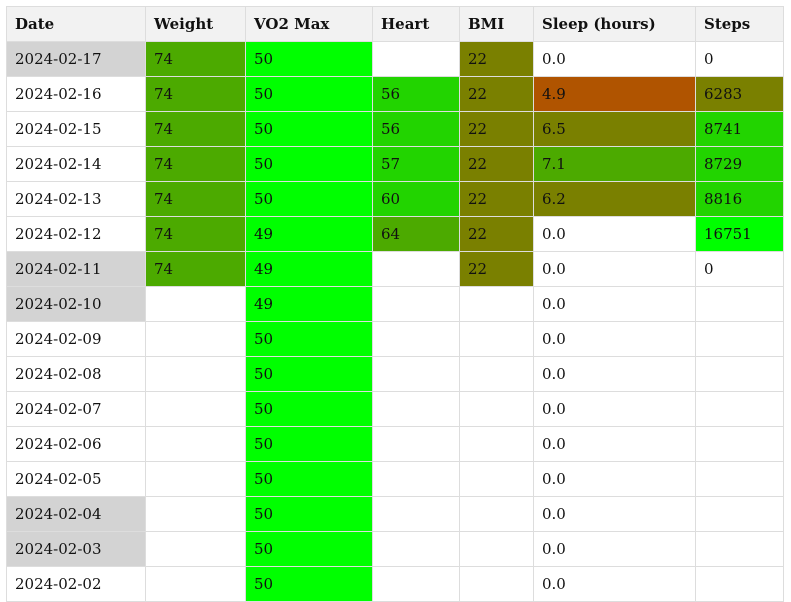  Describe the element at coordinates (76, 24) in the screenshot. I see `header-date: Date` at that location.